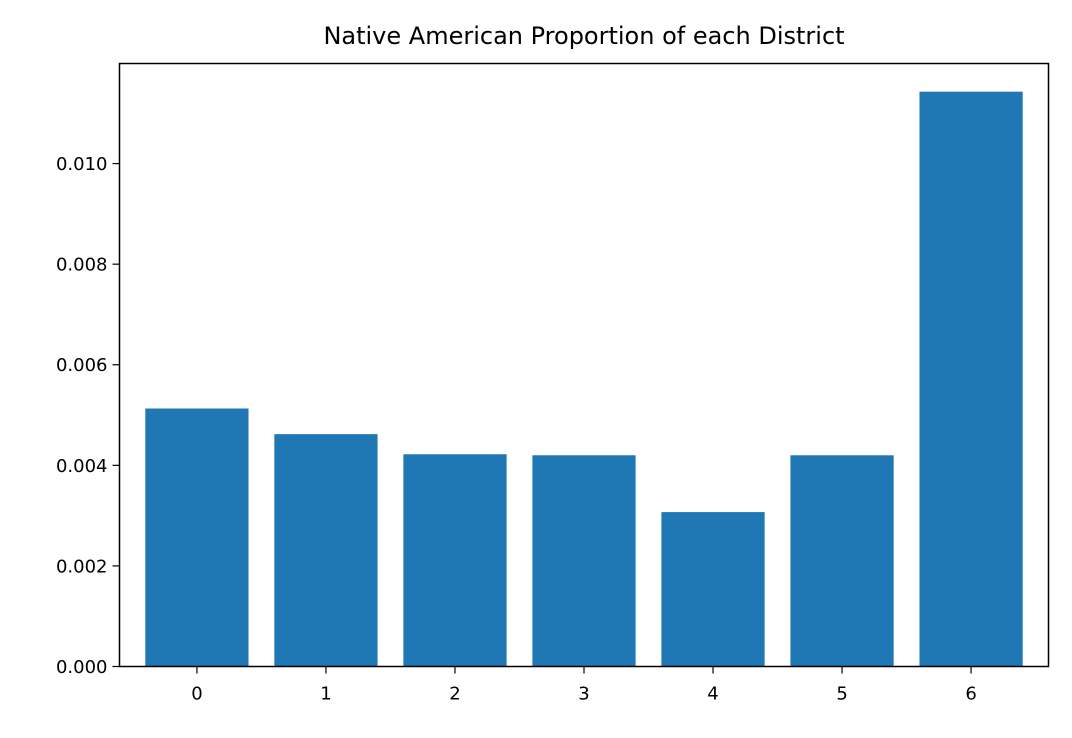 This screenshot has width=1072, height=738. Describe the element at coordinates (82, 365) in the screenshot. I see `y-tick-label: 0.006` at that location.